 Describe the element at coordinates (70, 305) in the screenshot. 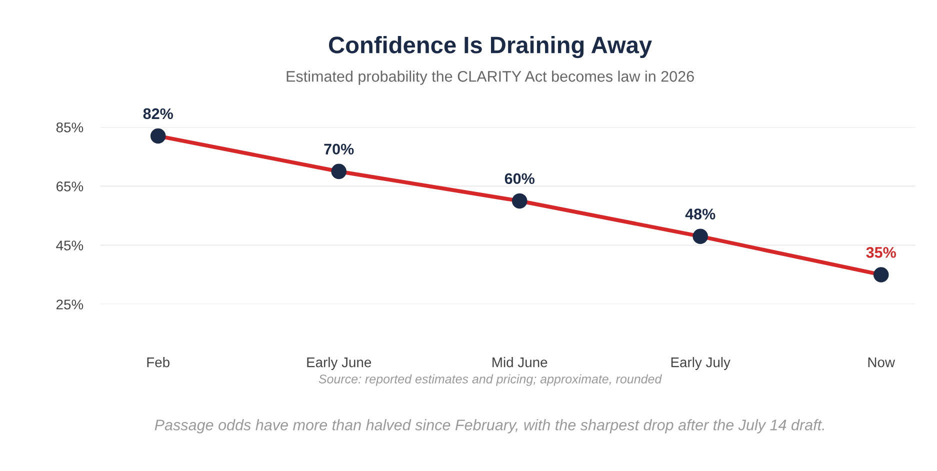

I see `y-tick-label: 25%` at that location.